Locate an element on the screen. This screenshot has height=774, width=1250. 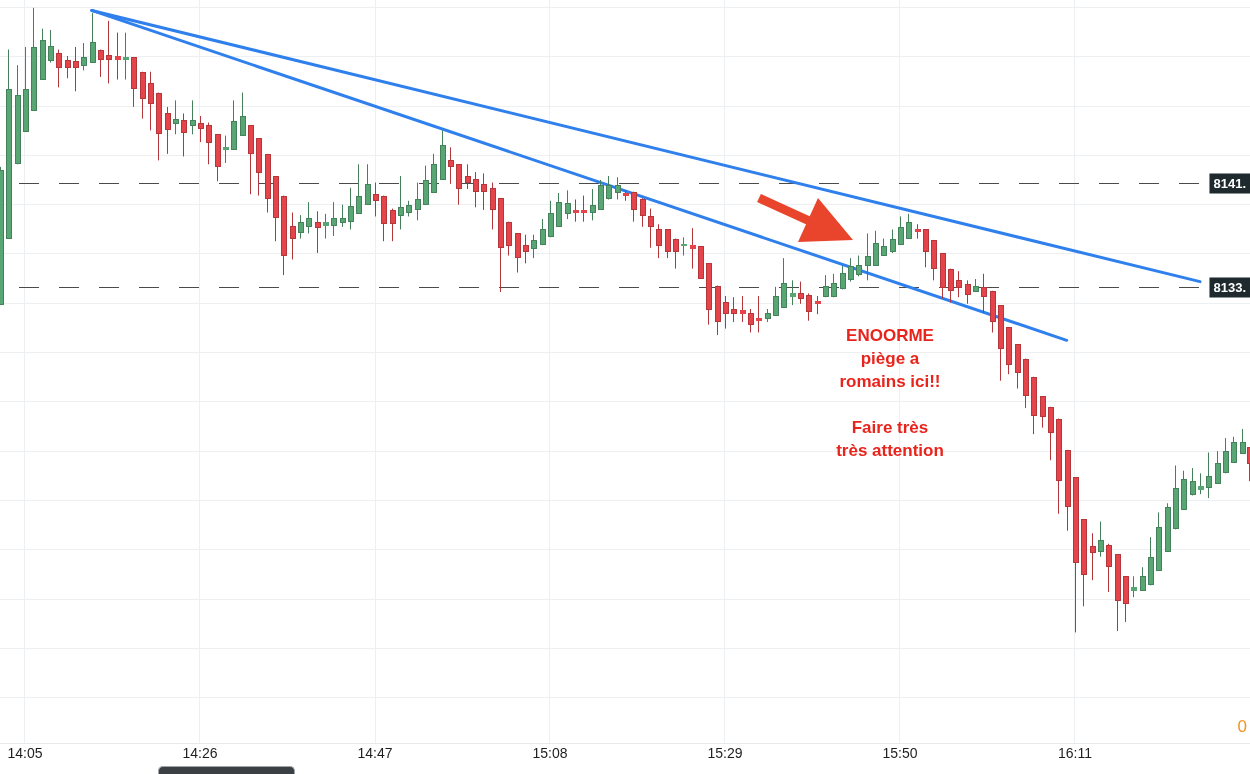
annotation: 0 is located at coordinates (1242, 726).